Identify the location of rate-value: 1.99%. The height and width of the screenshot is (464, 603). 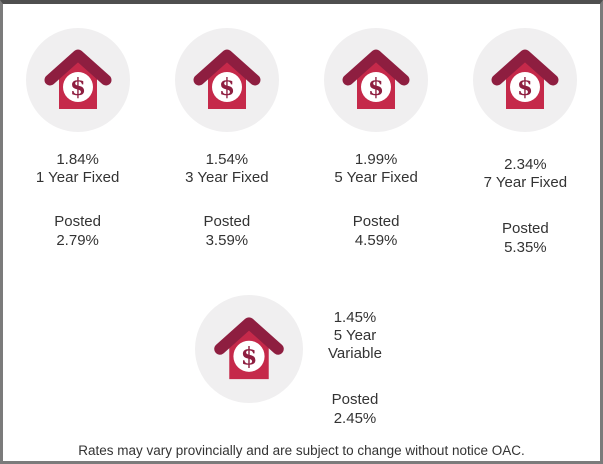
(376, 159).